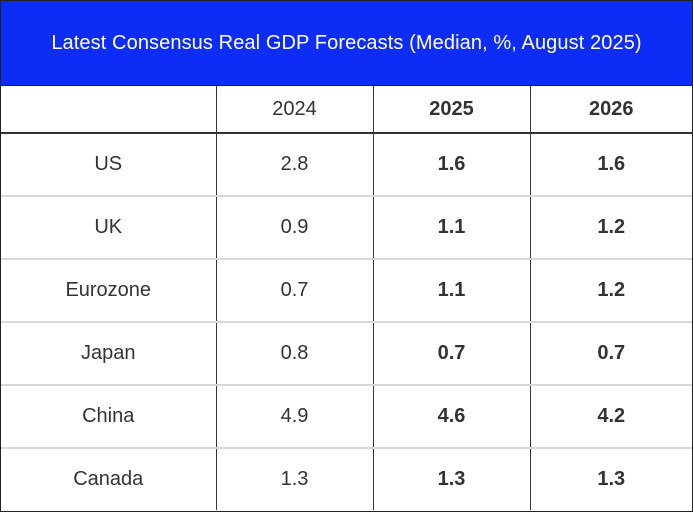 The height and width of the screenshot is (512, 693). Describe the element at coordinates (109, 291) in the screenshot. I see `country-cell: Eurozone` at that location.